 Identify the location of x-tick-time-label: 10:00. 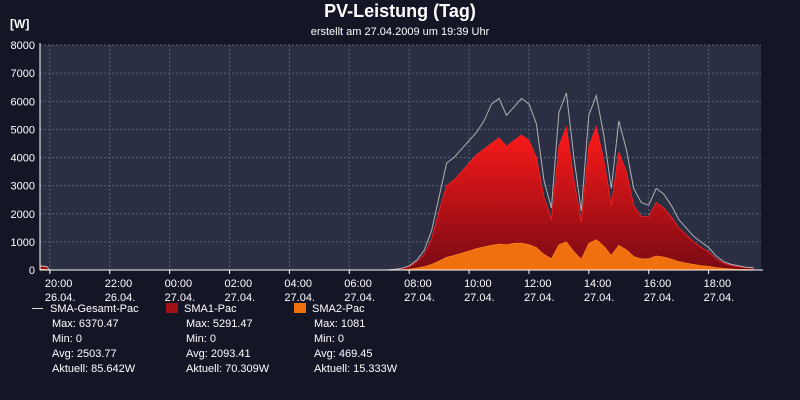
(478, 284).